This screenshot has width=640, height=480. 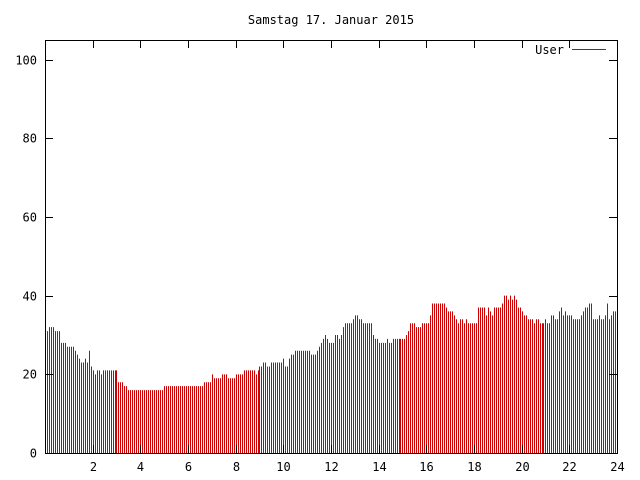 I want to click on y-tick-label: 60, so click(x=30, y=218).